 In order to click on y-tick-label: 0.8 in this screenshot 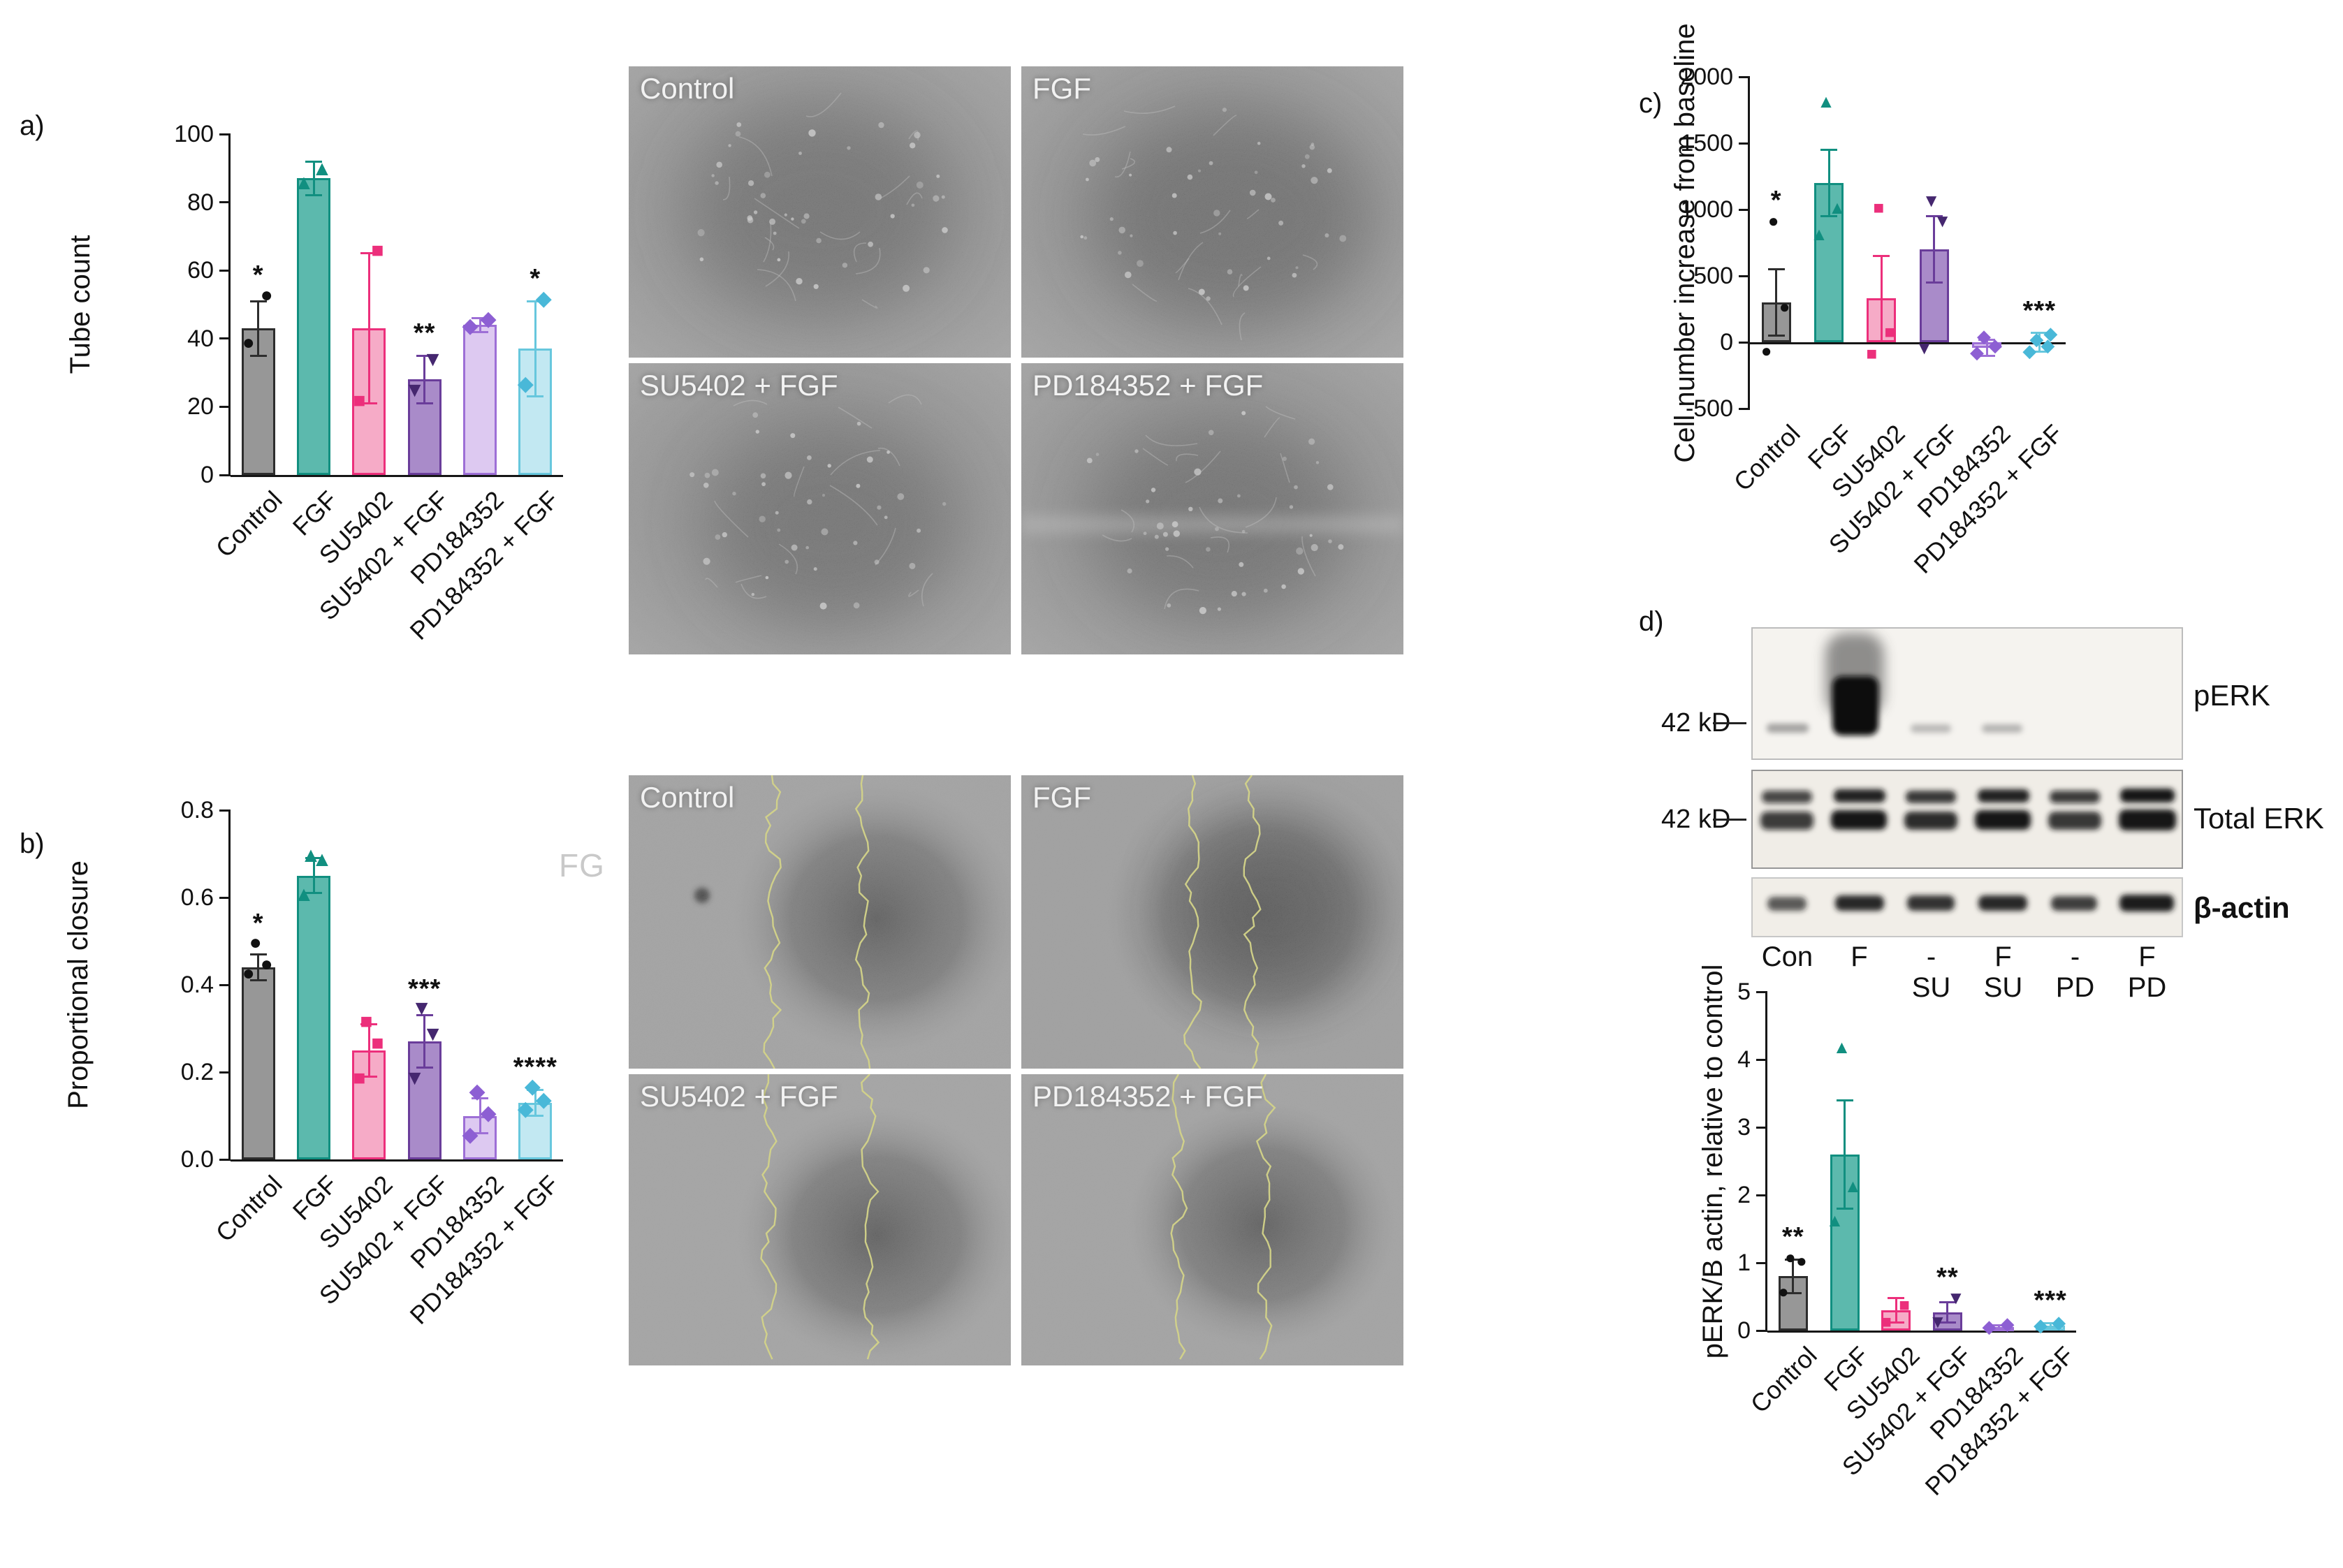, I will do `click(197, 810)`.